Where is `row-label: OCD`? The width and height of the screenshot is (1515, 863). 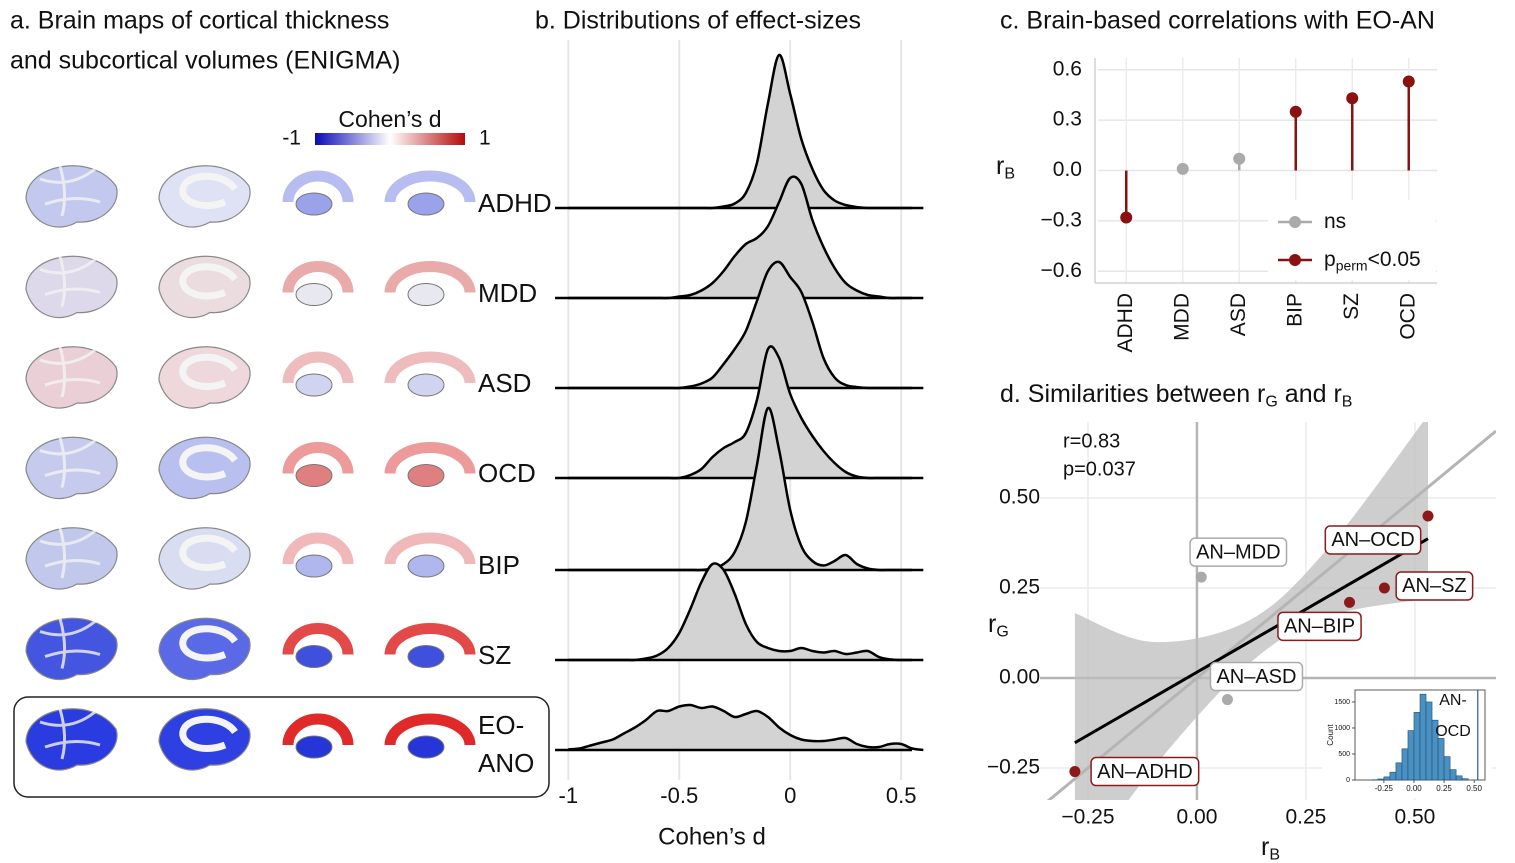
row-label: OCD is located at coordinates (507, 473).